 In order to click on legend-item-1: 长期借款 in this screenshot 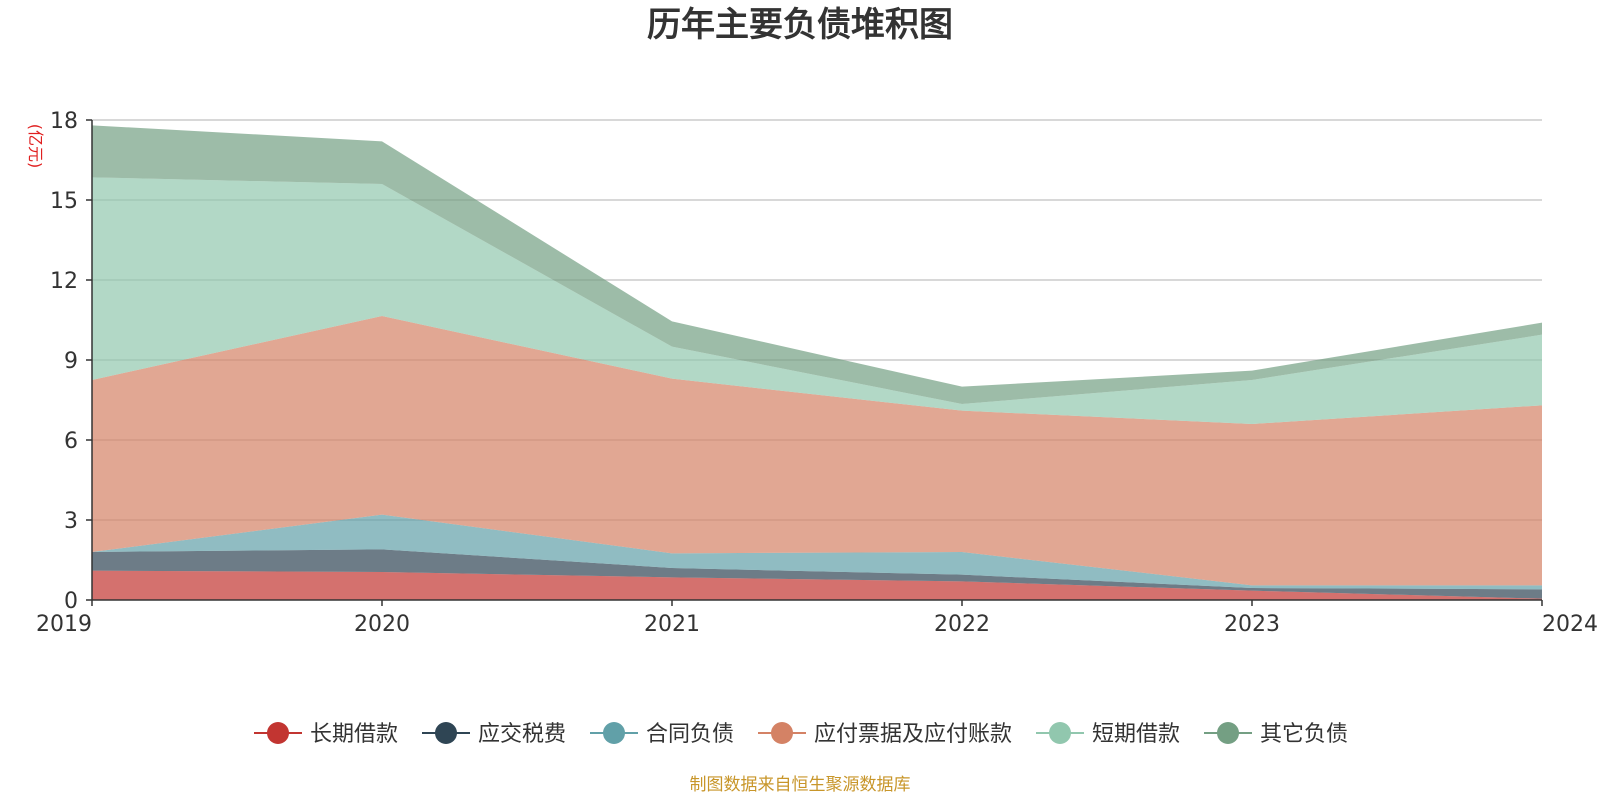, I will do `click(326, 734)`.